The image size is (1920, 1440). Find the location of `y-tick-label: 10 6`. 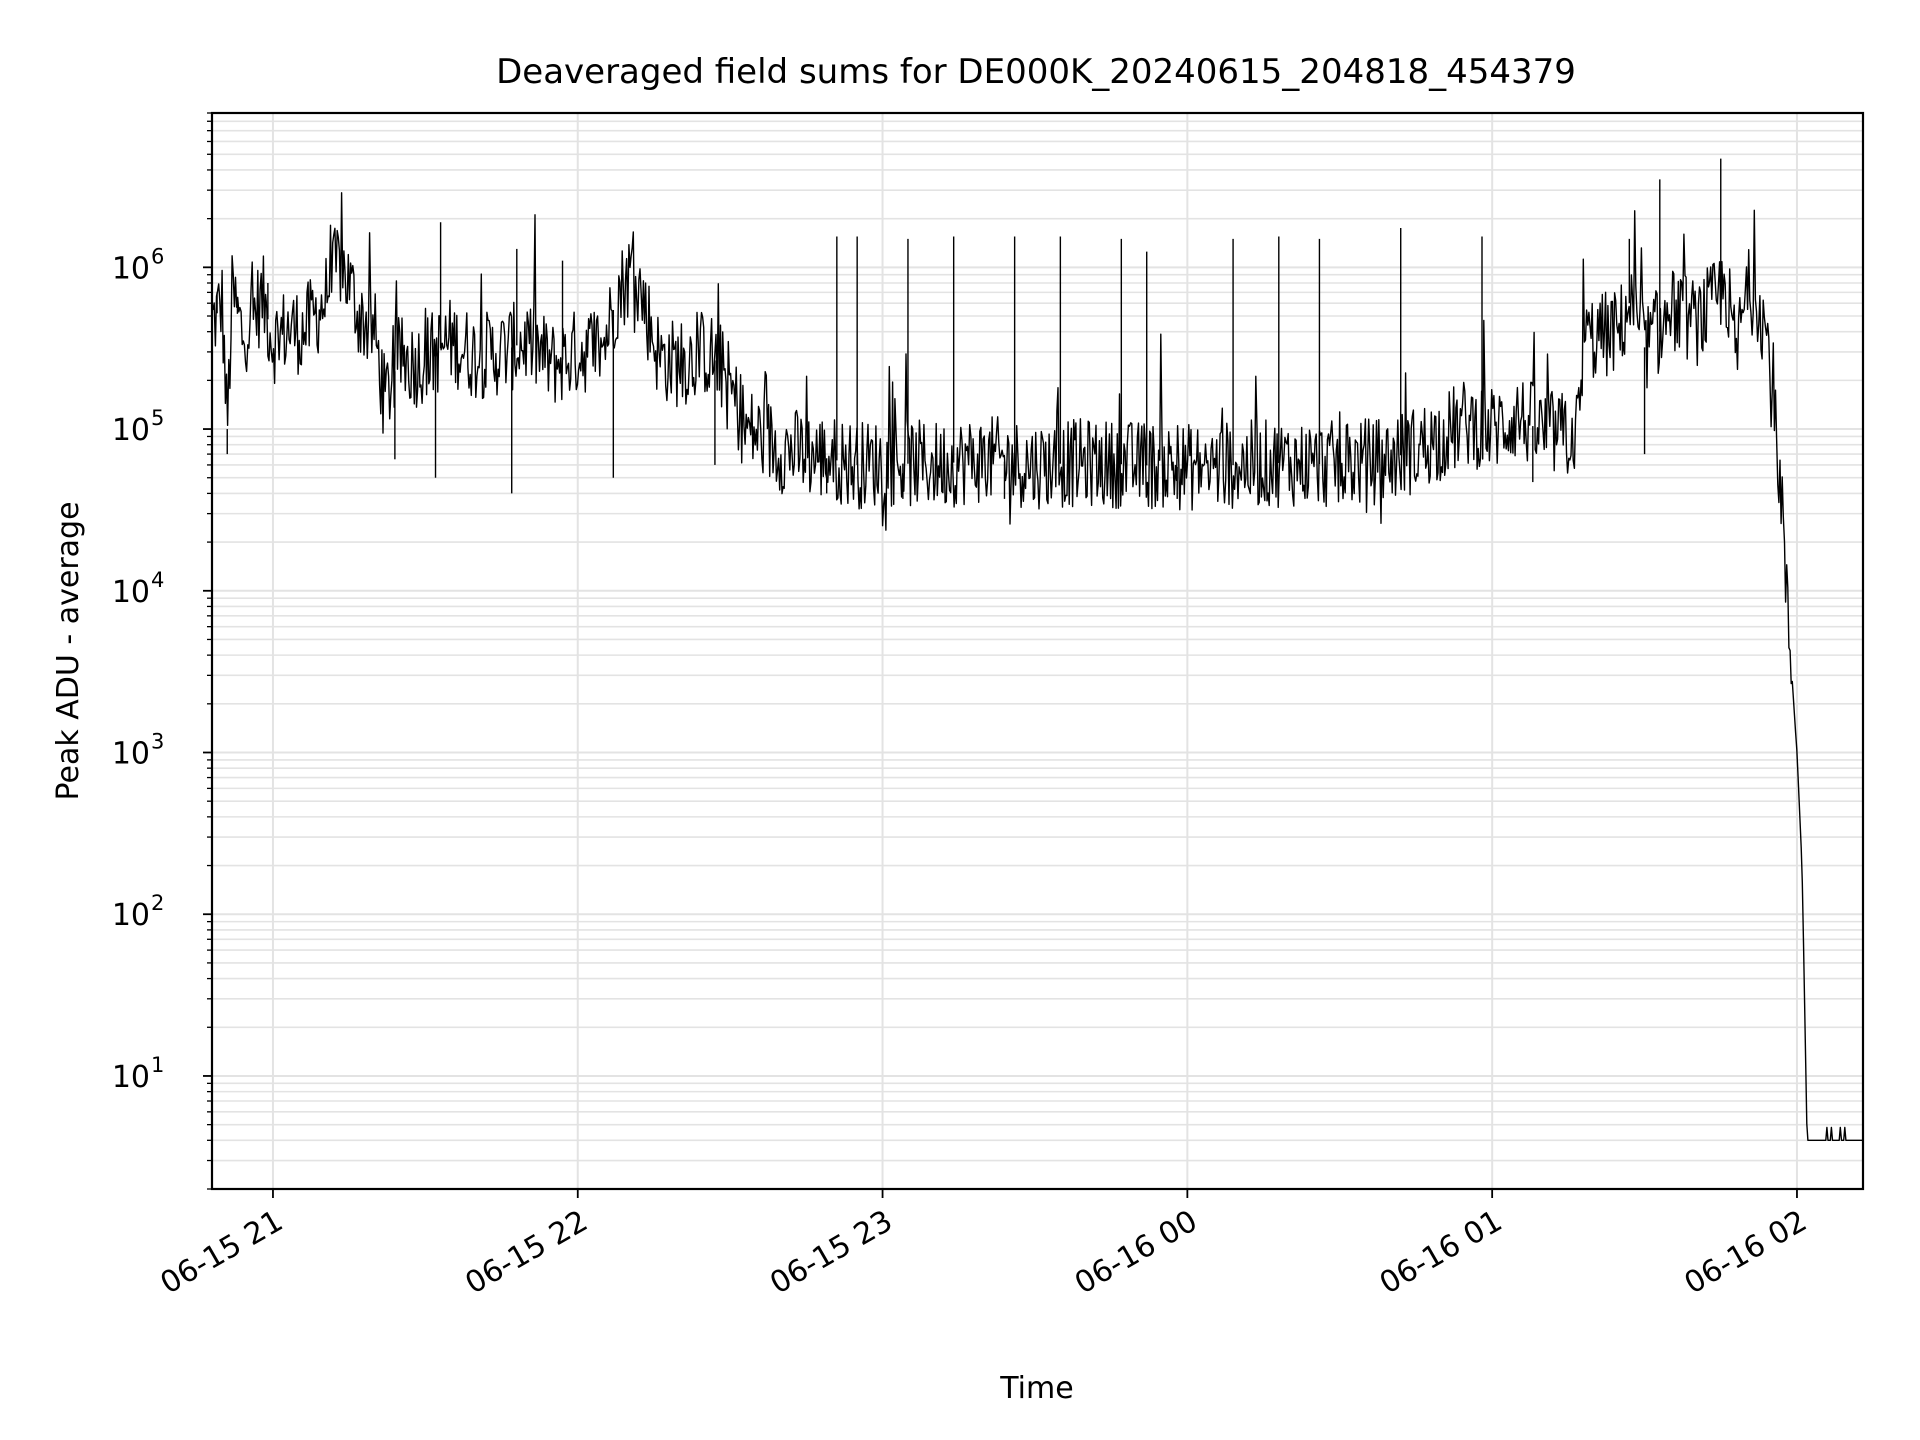

y-tick-label: 10 6 is located at coordinates (138, 265).